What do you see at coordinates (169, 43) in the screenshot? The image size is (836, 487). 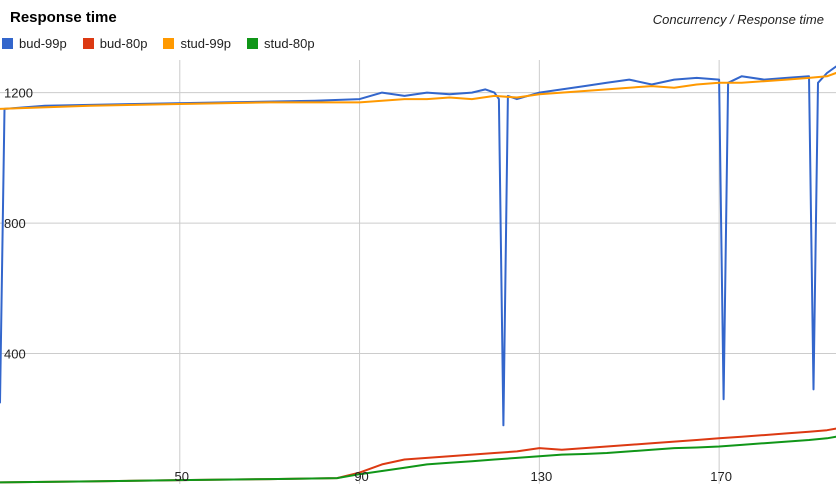 I see `legend-swatch-stud-99p` at bounding box center [169, 43].